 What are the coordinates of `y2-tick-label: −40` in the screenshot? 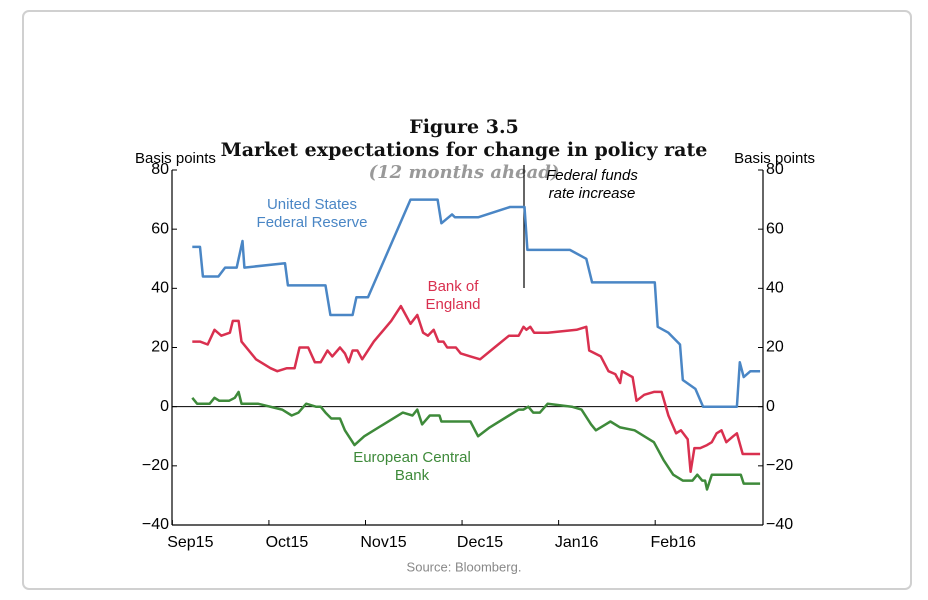 It's located at (779, 524).